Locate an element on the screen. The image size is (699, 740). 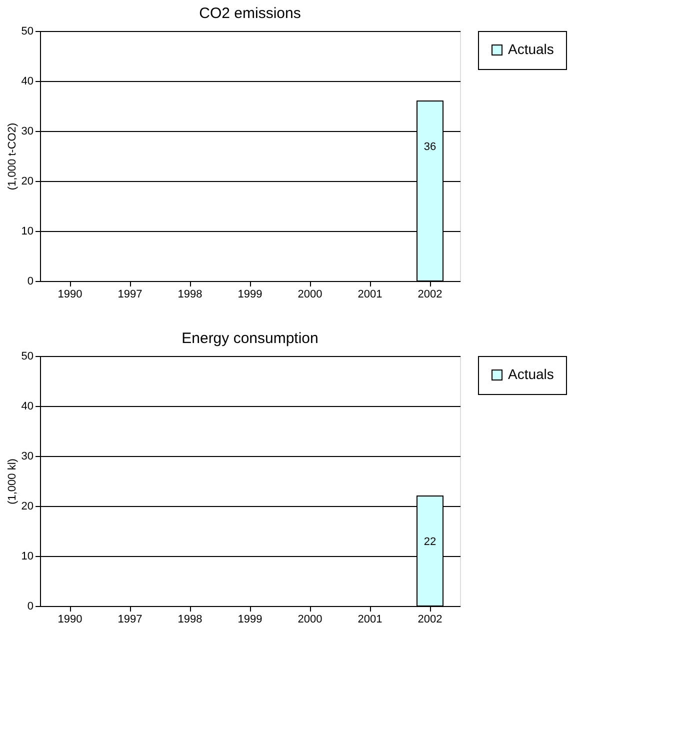
data-label: 22 is located at coordinates (430, 542).